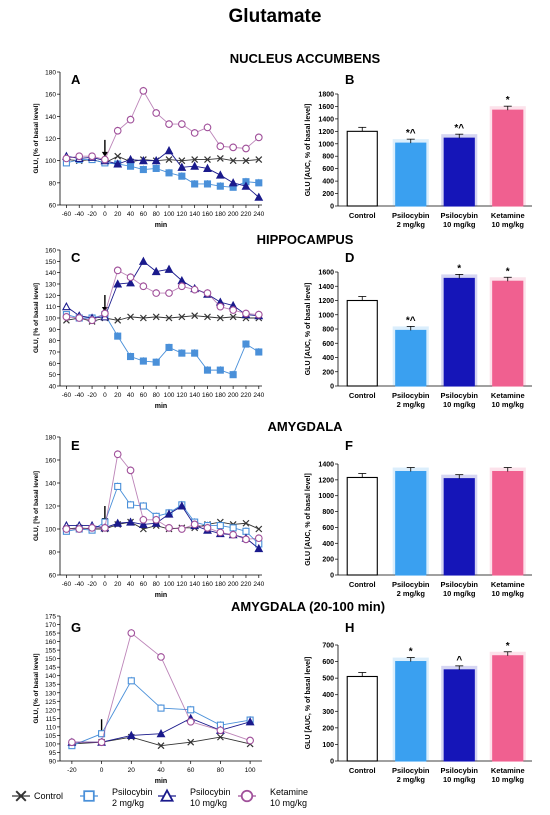  I want to click on x-tick-label: 220, so click(246, 584).